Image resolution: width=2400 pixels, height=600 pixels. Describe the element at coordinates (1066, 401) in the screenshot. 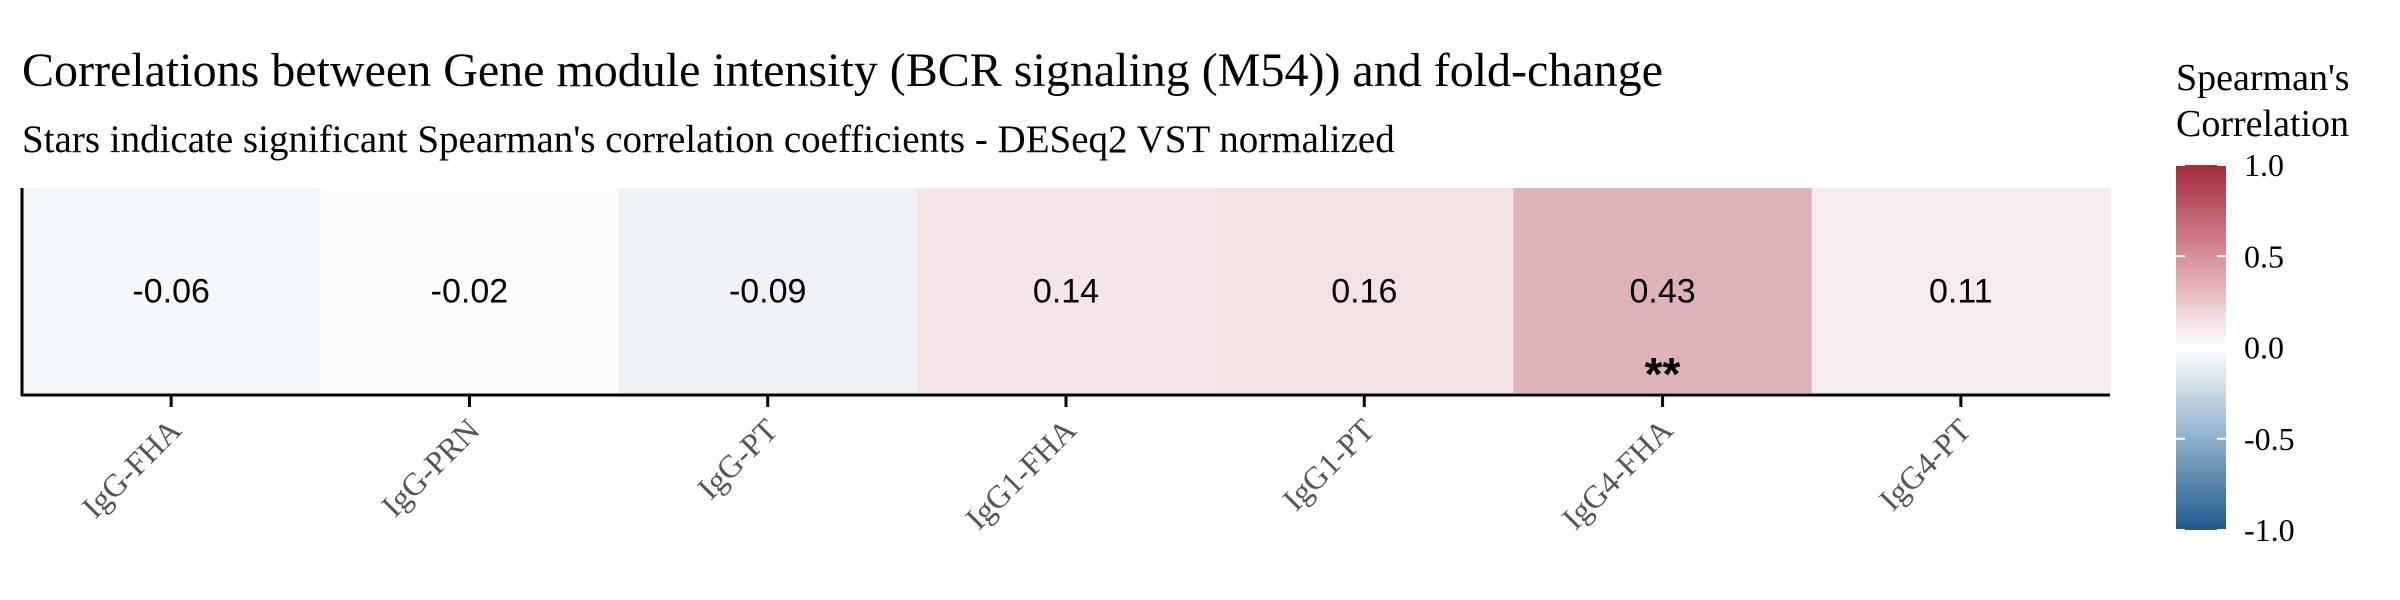

I see `x-axis-ticks` at that location.